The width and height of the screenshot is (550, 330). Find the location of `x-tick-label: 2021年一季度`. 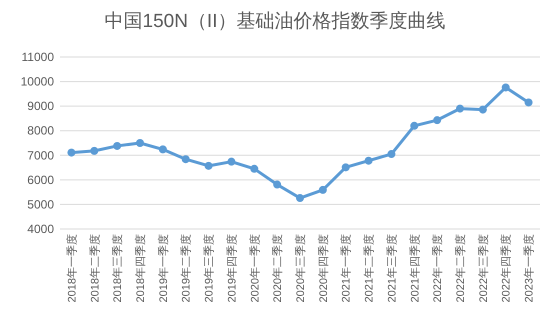

x-tick-label: 2021年一季度 is located at coordinates (346, 268).